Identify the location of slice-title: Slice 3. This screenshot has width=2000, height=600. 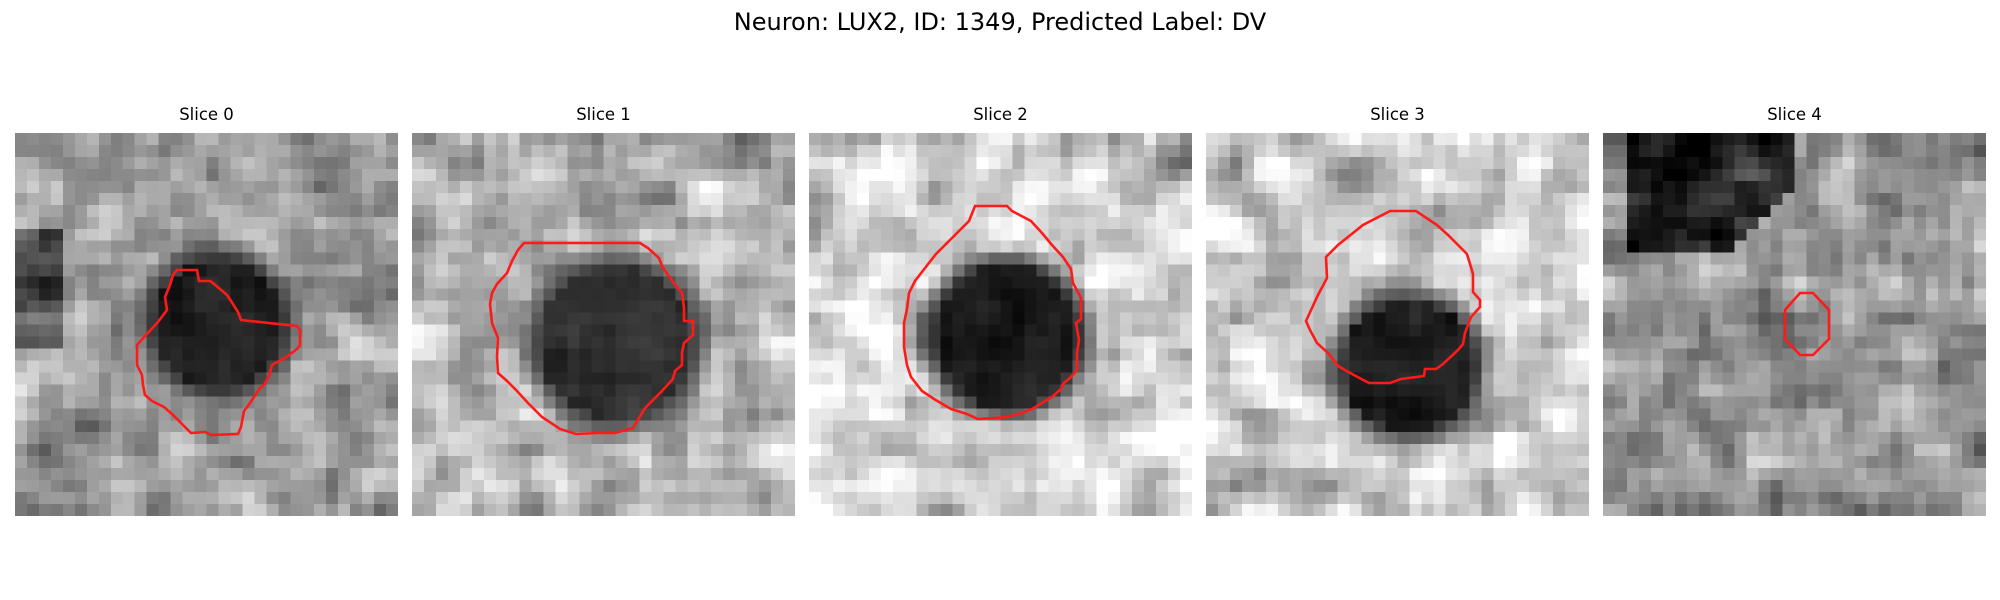
(1397, 114).